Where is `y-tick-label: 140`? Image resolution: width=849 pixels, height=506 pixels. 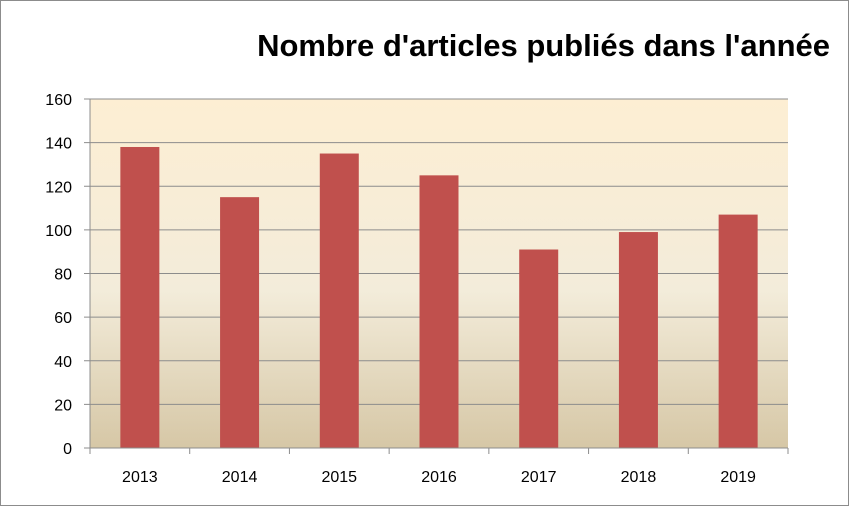 y-tick-label: 140 is located at coordinates (58, 144).